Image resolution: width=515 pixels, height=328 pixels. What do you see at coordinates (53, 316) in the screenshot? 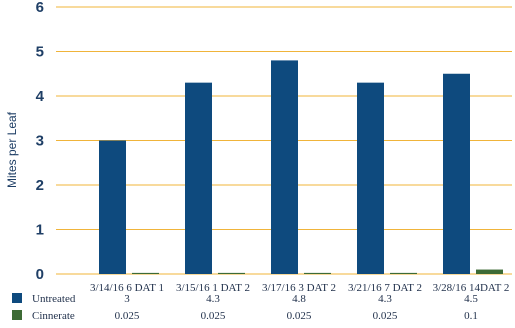
I see `legend-label: Cinnerate` at bounding box center [53, 316].